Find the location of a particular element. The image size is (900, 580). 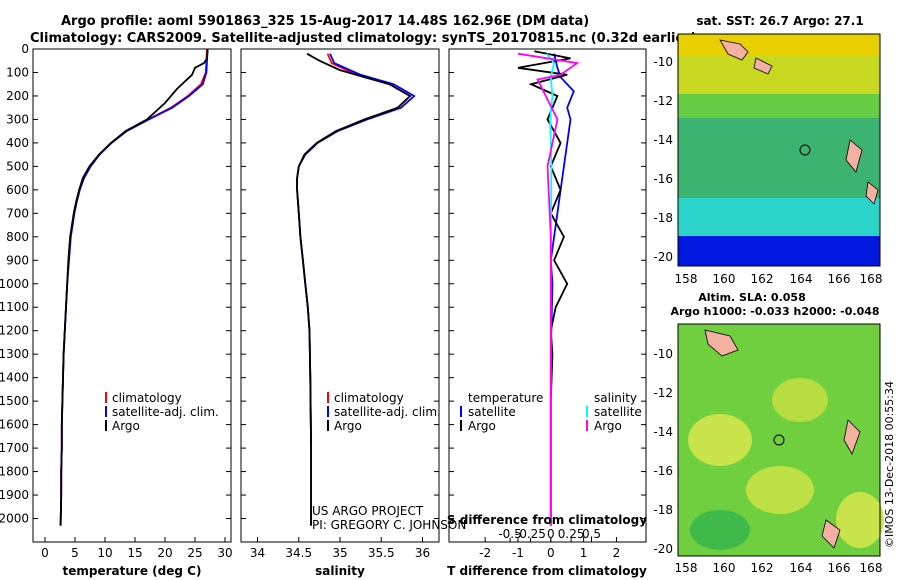

salinity-xlabel: salinity is located at coordinates (340, 571).